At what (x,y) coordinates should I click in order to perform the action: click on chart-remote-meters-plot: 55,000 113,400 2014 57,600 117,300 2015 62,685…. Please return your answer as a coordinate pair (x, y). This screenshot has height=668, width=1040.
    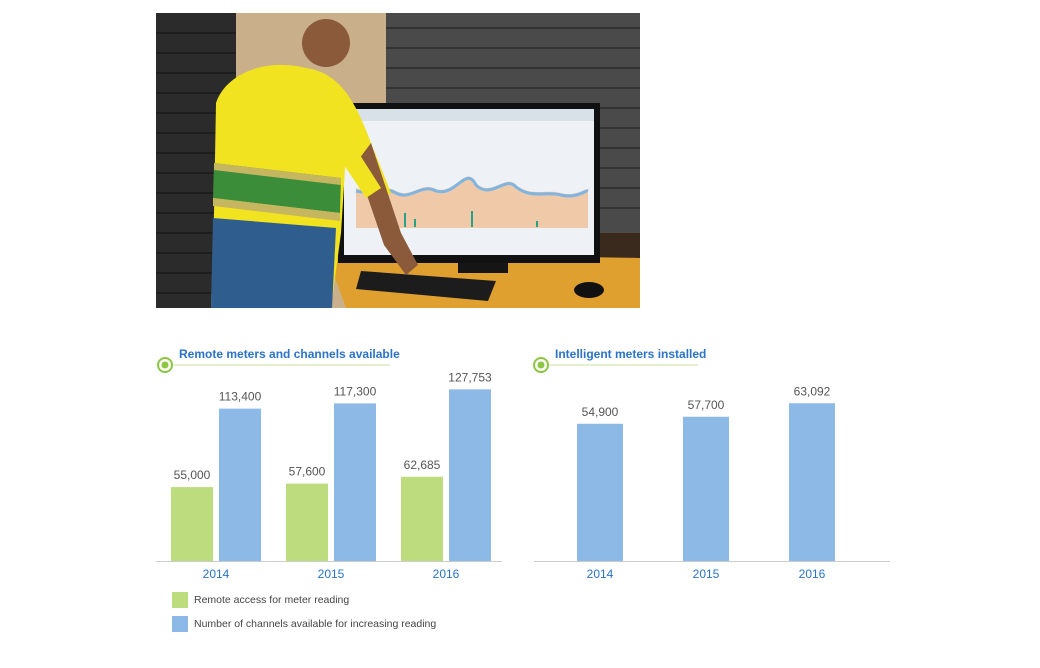
    Looking at the image, I should click on (329, 476).